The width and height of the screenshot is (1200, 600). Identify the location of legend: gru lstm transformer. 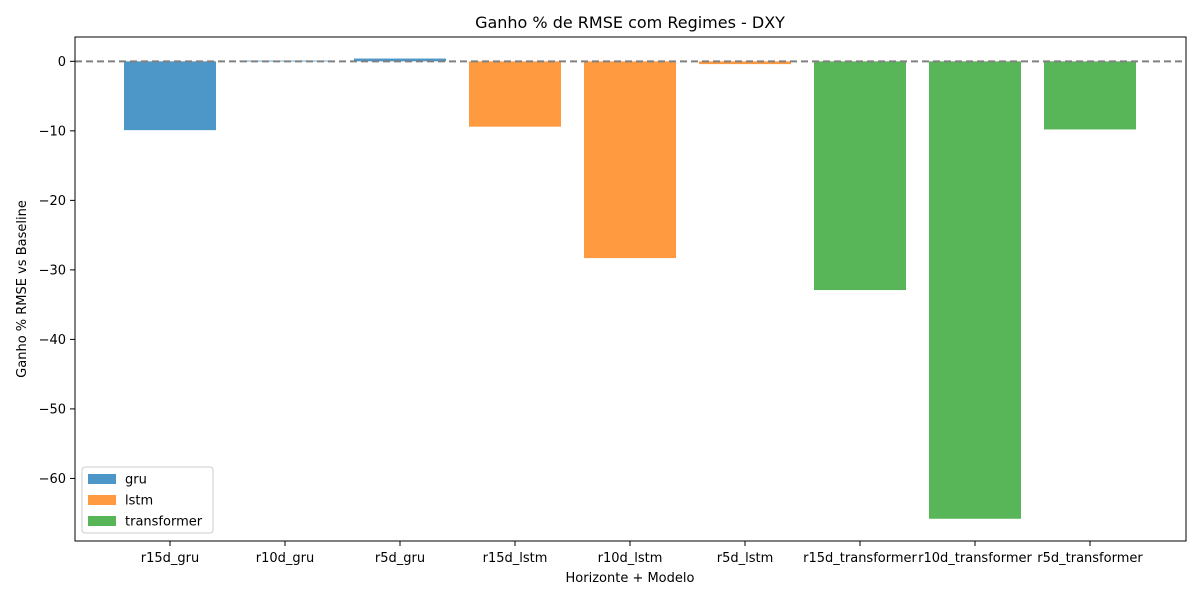
(147, 500).